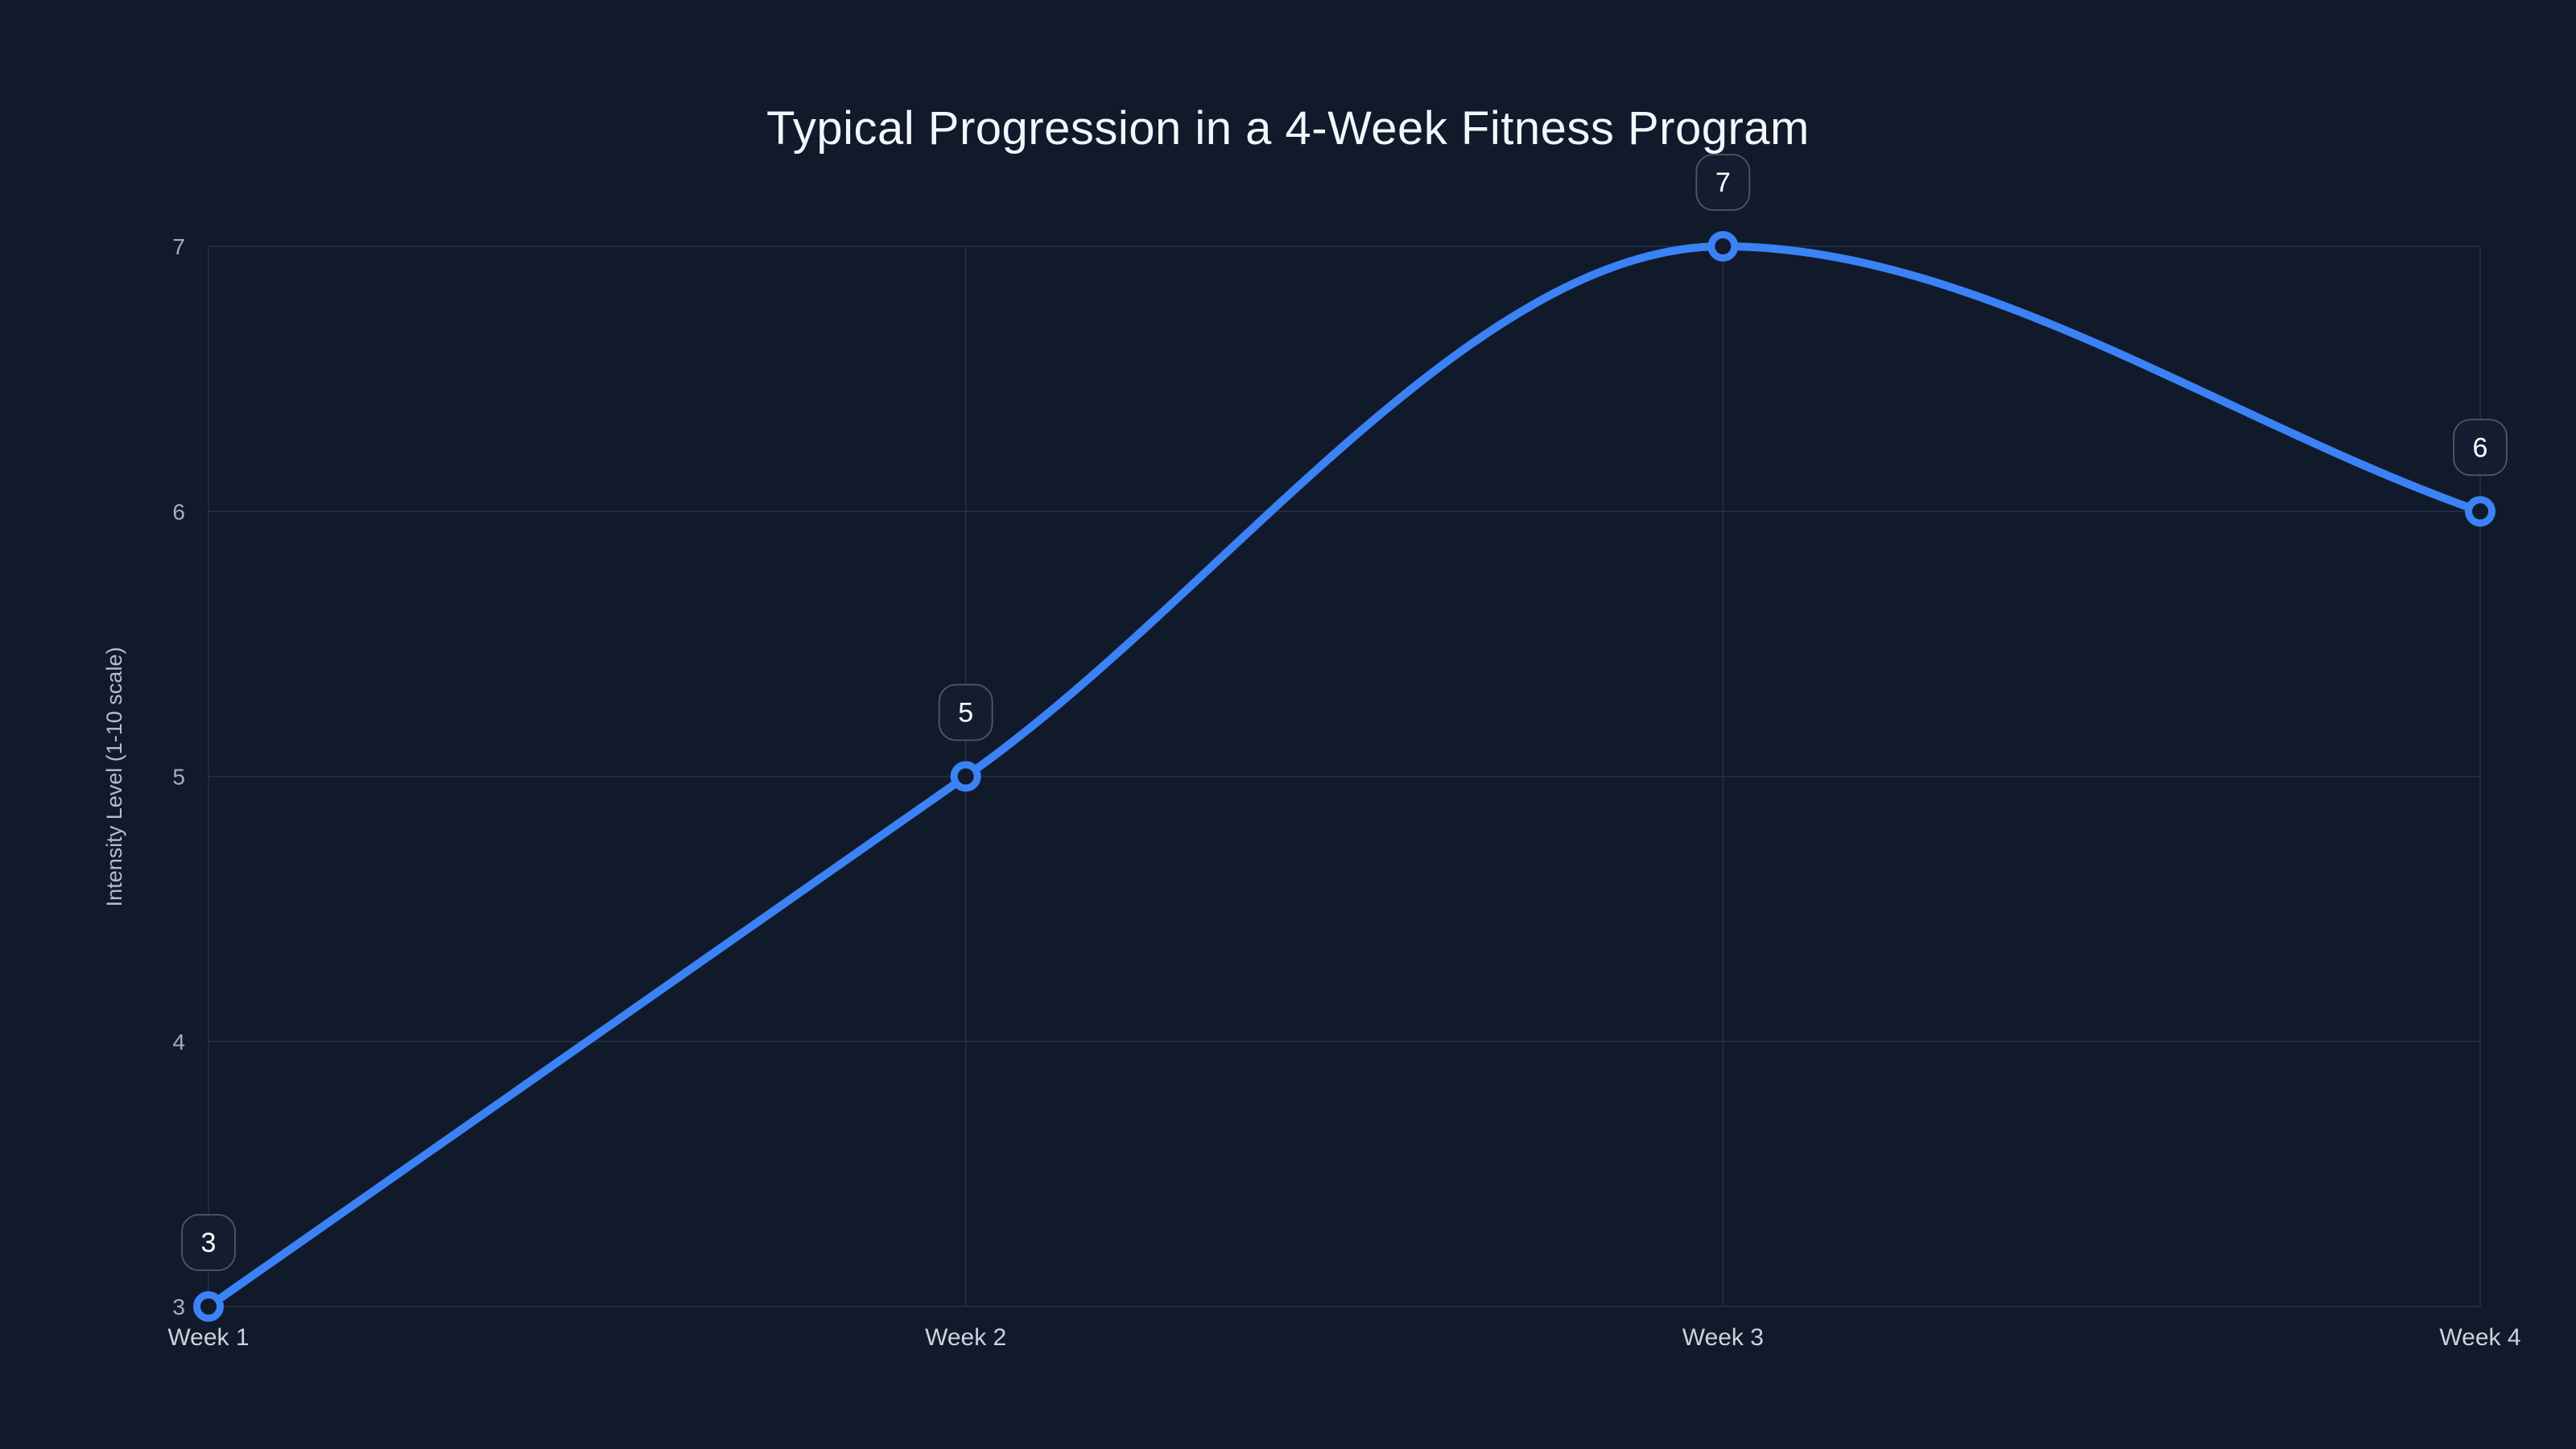 The height and width of the screenshot is (1449, 2576). Describe the element at coordinates (178, 777) in the screenshot. I see `y-tick-label: 5` at that location.